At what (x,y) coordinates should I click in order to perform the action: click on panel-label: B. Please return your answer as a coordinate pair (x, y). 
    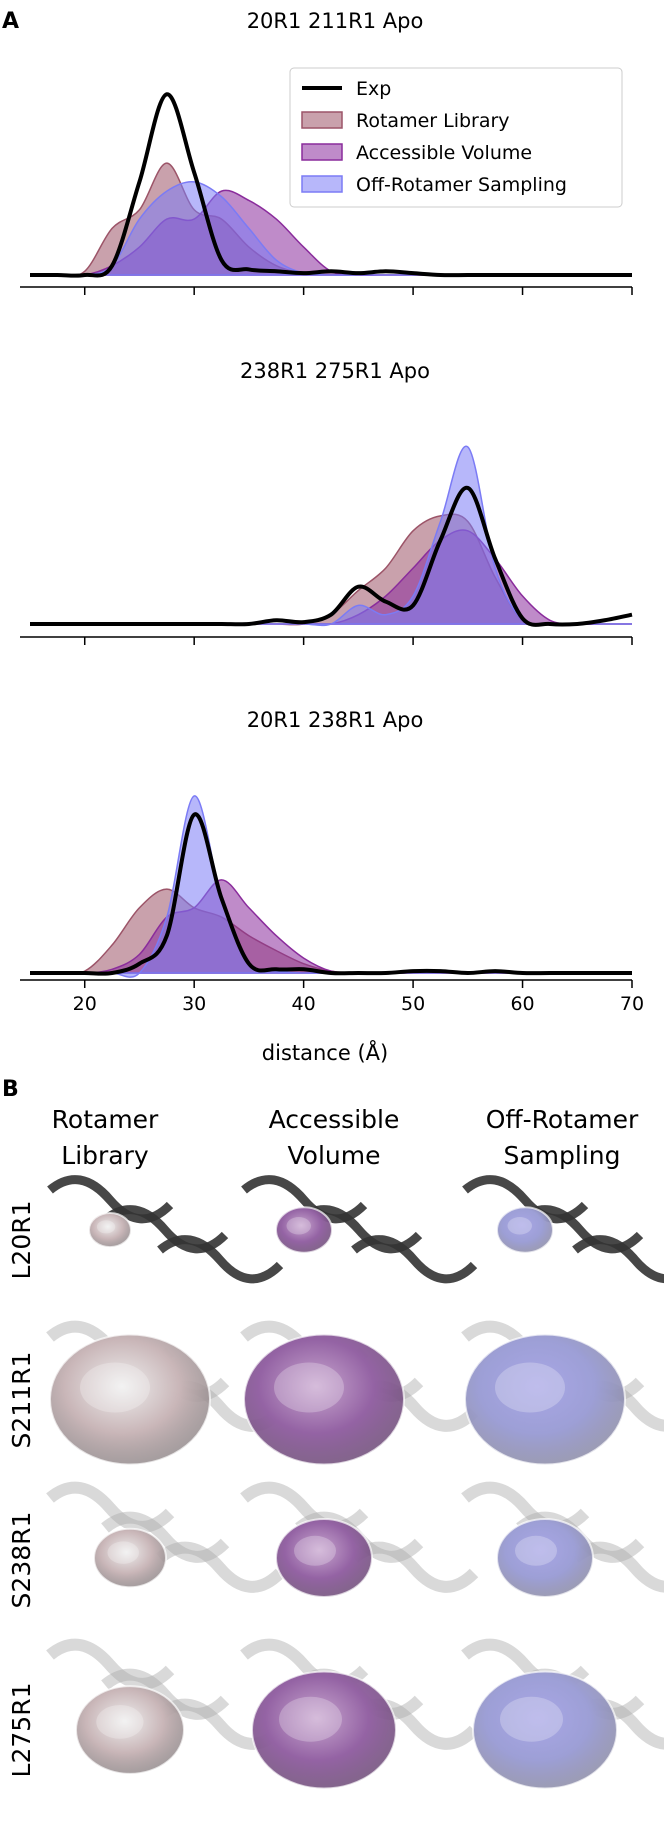
    Looking at the image, I should click on (10, 1089).